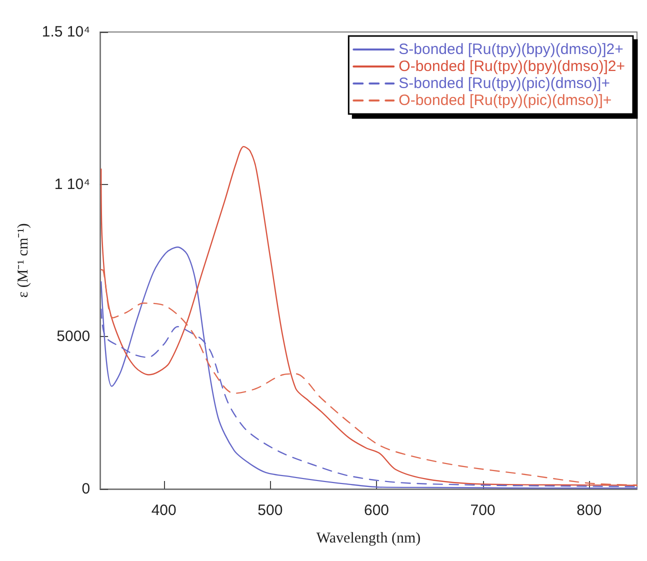 Image resolution: width=647 pixels, height=561 pixels. What do you see at coordinates (163, 510) in the screenshot?
I see `x-tick-label: 400` at bounding box center [163, 510].